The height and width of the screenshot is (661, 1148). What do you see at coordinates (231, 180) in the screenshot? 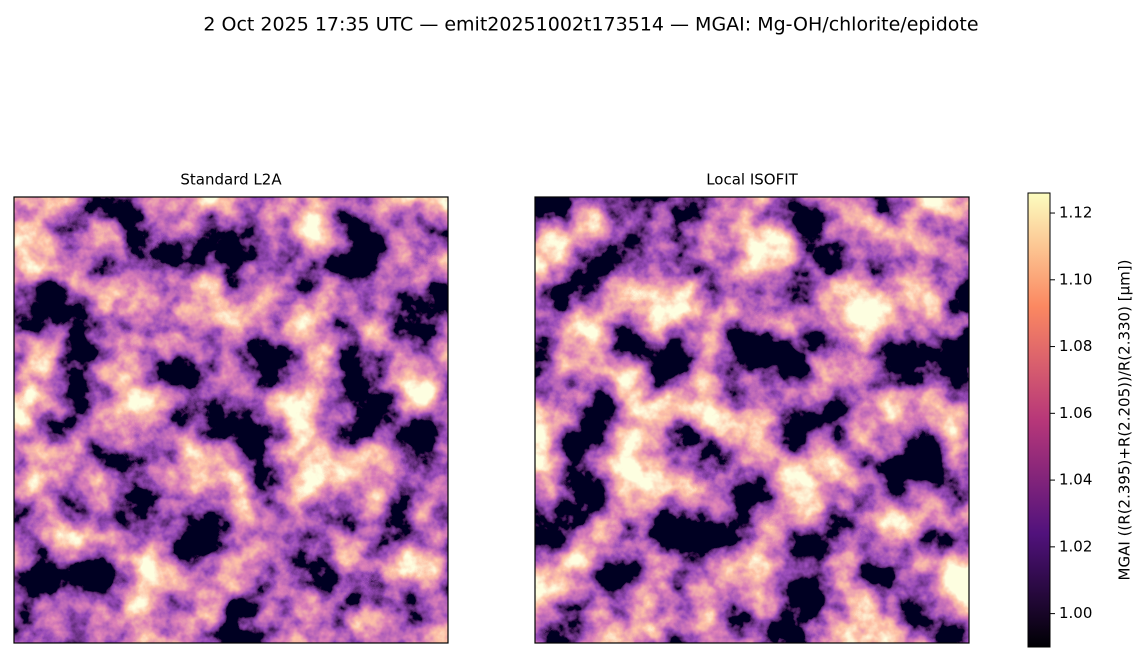
I see `panel-title: Standard L2A` at bounding box center [231, 180].